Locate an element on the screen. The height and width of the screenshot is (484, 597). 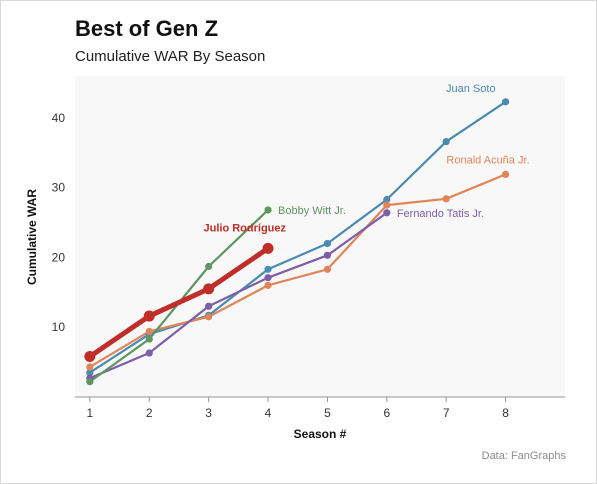
y-tick-label: 10 is located at coordinates (59, 327).